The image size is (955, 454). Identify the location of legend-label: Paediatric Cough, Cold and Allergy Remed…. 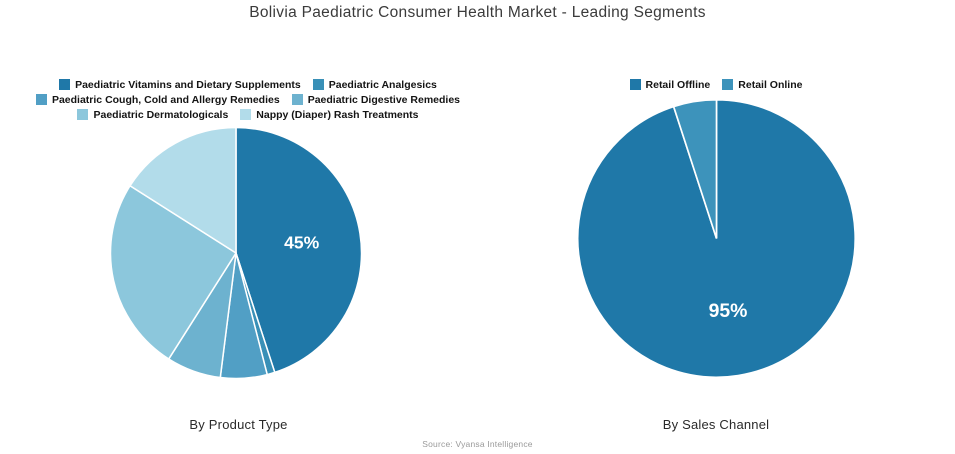
(165, 99).